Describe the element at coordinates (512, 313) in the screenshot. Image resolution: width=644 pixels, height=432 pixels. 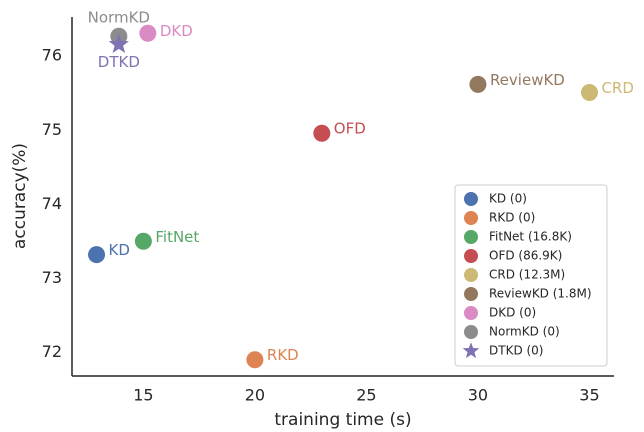
I see `legend-label: DKD (0)` at that location.